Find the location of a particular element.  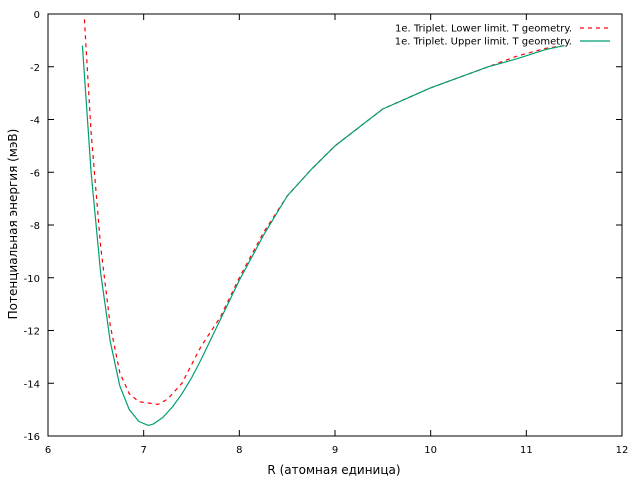

x-tick-label: 10 is located at coordinates (430, 450).